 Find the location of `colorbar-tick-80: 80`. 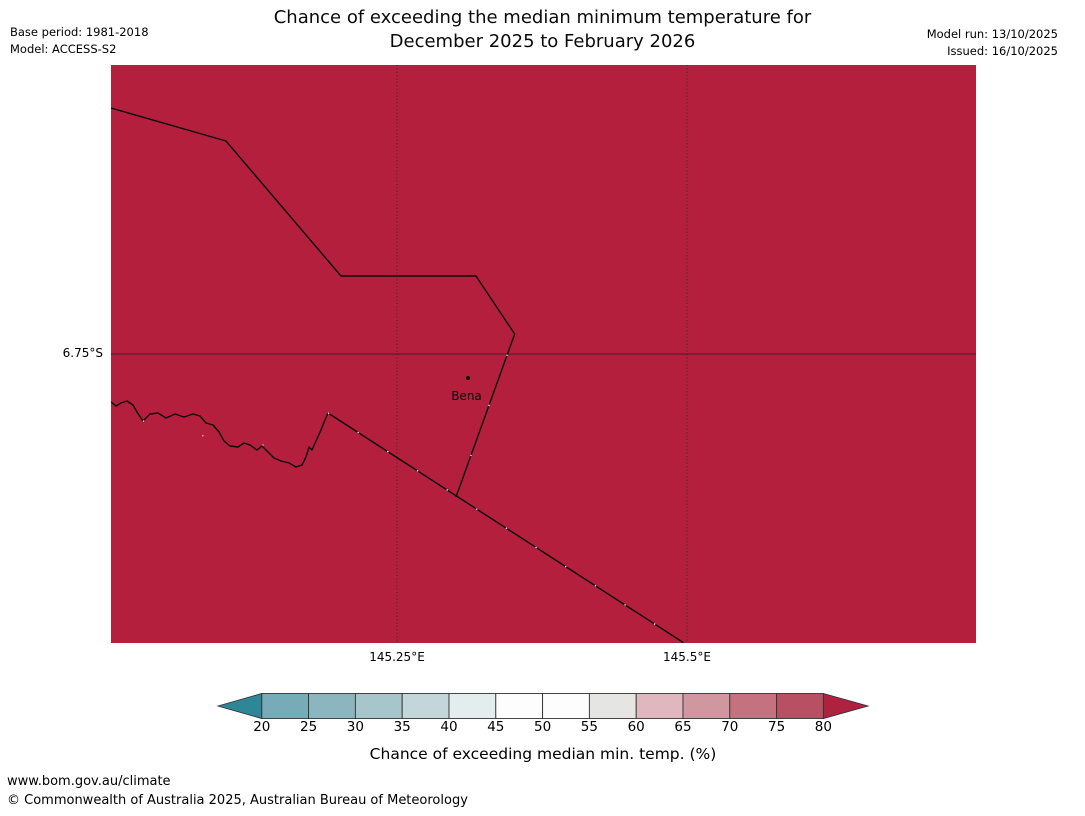

colorbar-tick-80: 80 is located at coordinates (823, 727).